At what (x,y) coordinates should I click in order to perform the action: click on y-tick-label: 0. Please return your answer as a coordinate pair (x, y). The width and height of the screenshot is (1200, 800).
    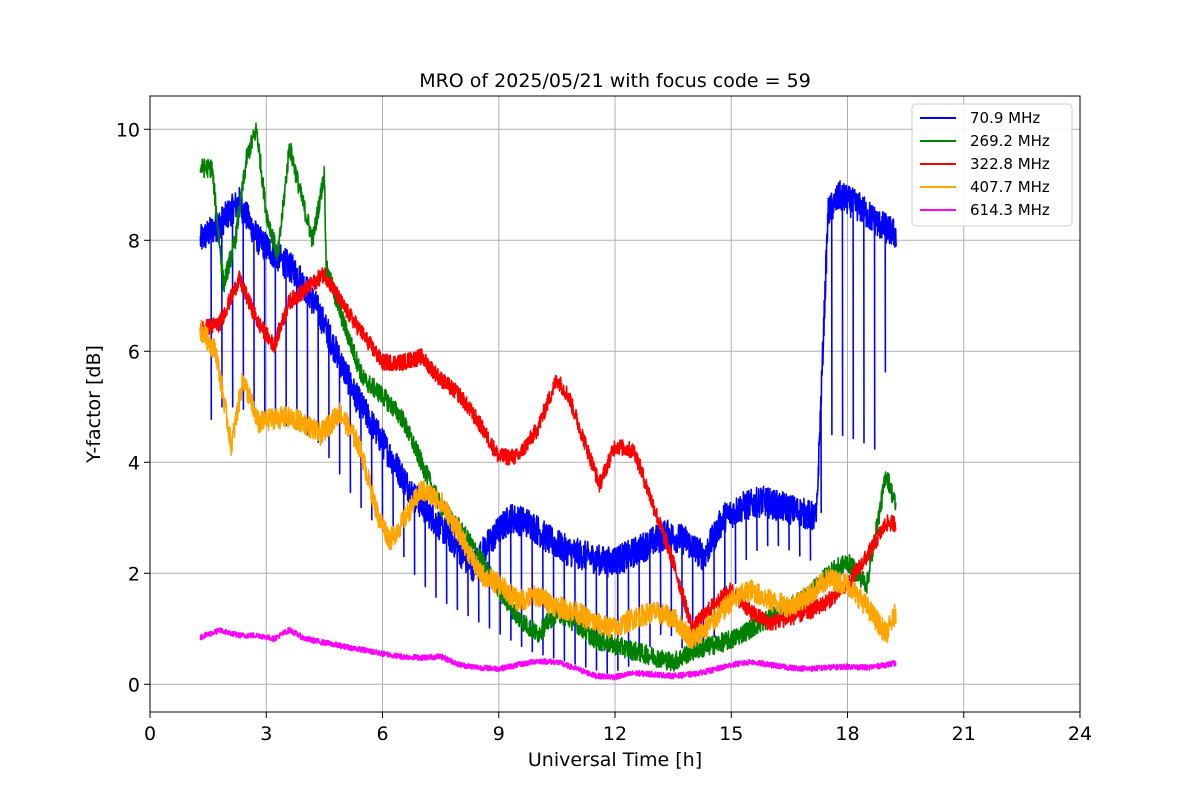
    Looking at the image, I should click on (134, 685).